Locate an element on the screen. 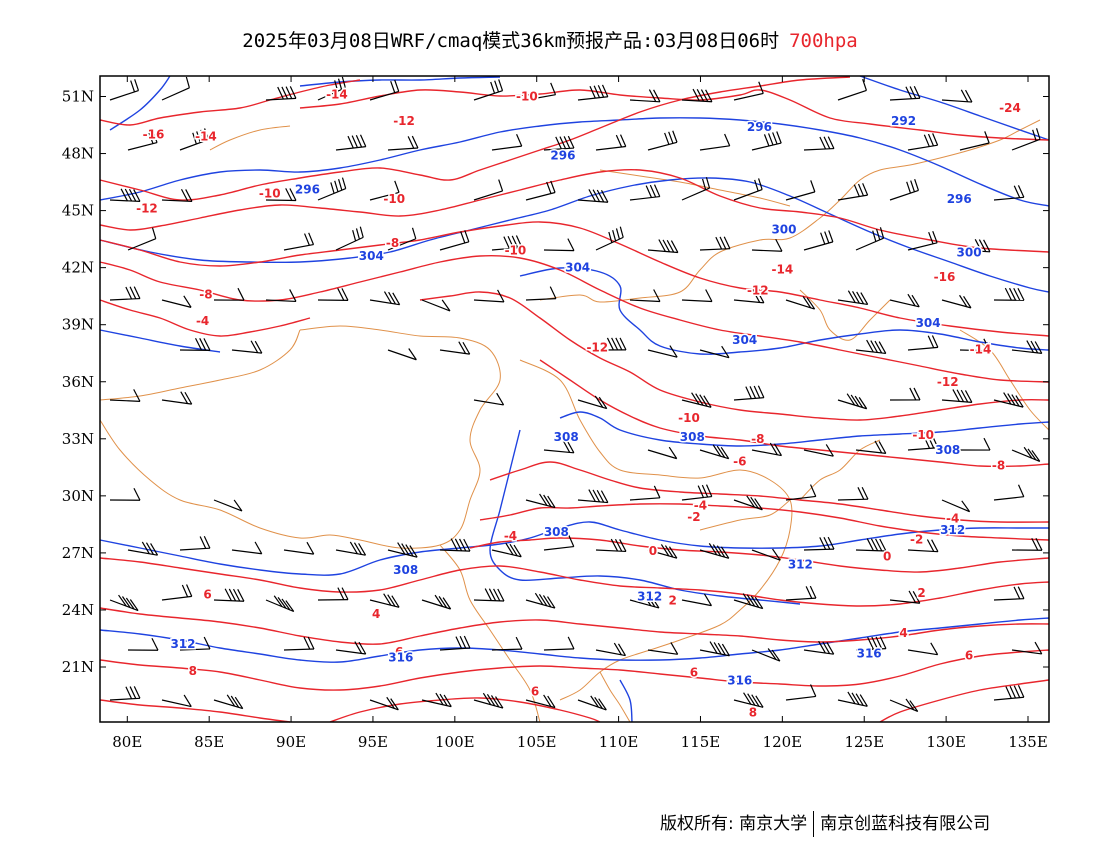 This screenshot has height=850, width=1100. temperature-contour-label: 6 is located at coordinates (969, 656).